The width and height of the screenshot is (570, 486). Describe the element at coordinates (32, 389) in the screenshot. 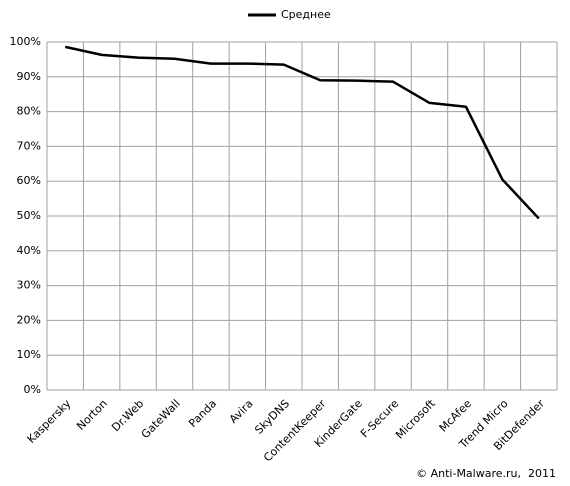

I see `y-tick-label: 0%` at that location.